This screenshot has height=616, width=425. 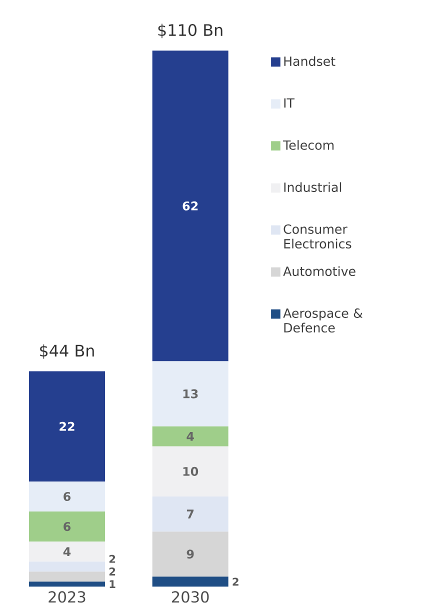 I want to click on x-tick-label: 2023, so click(x=67, y=597).